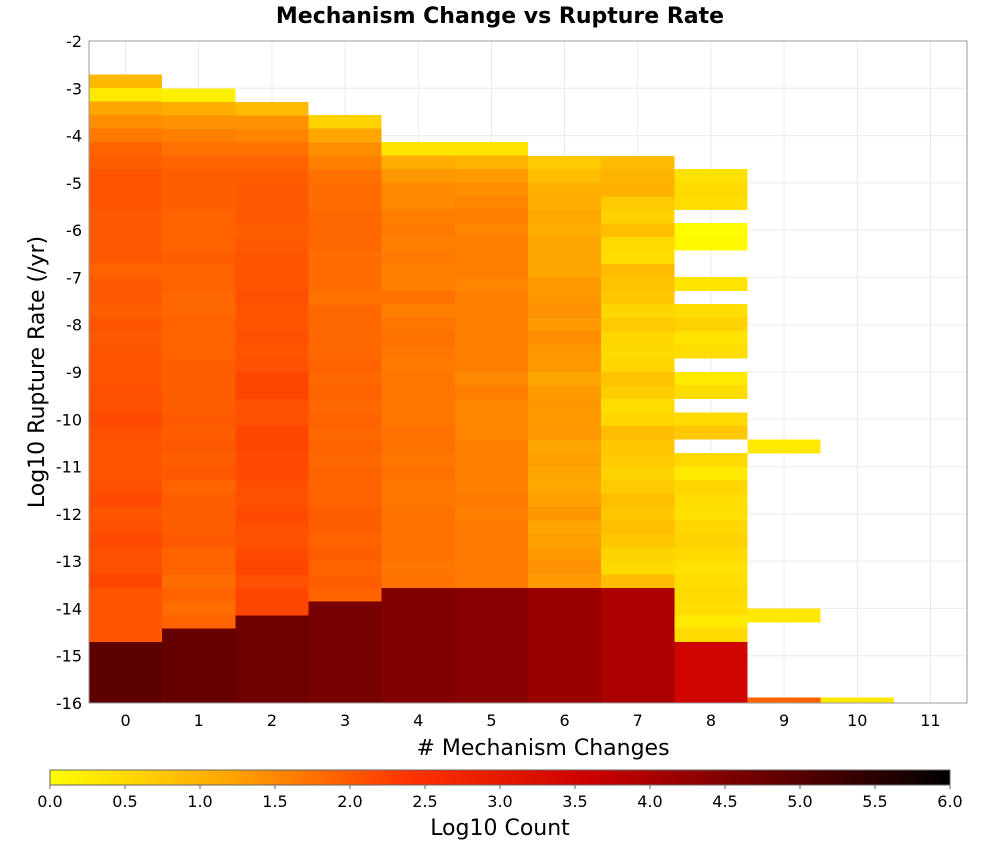  I want to click on colorbar-tick-label: 0.5, so click(124, 801).